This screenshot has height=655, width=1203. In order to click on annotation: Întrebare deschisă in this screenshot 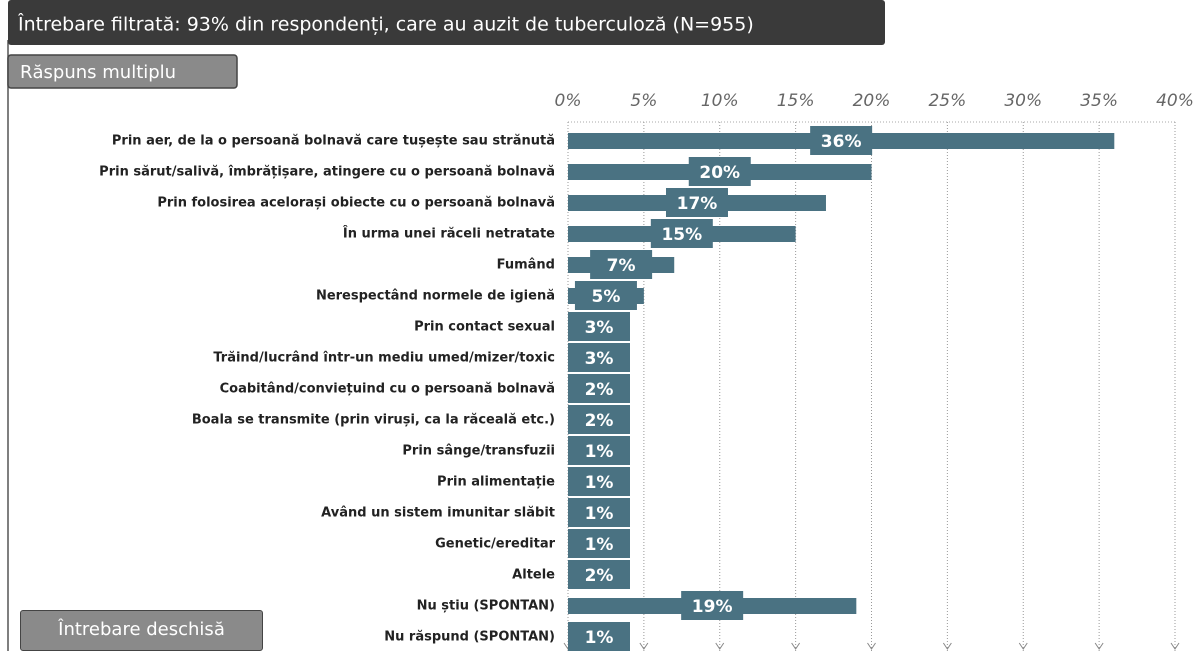, I will do `click(141, 629)`.